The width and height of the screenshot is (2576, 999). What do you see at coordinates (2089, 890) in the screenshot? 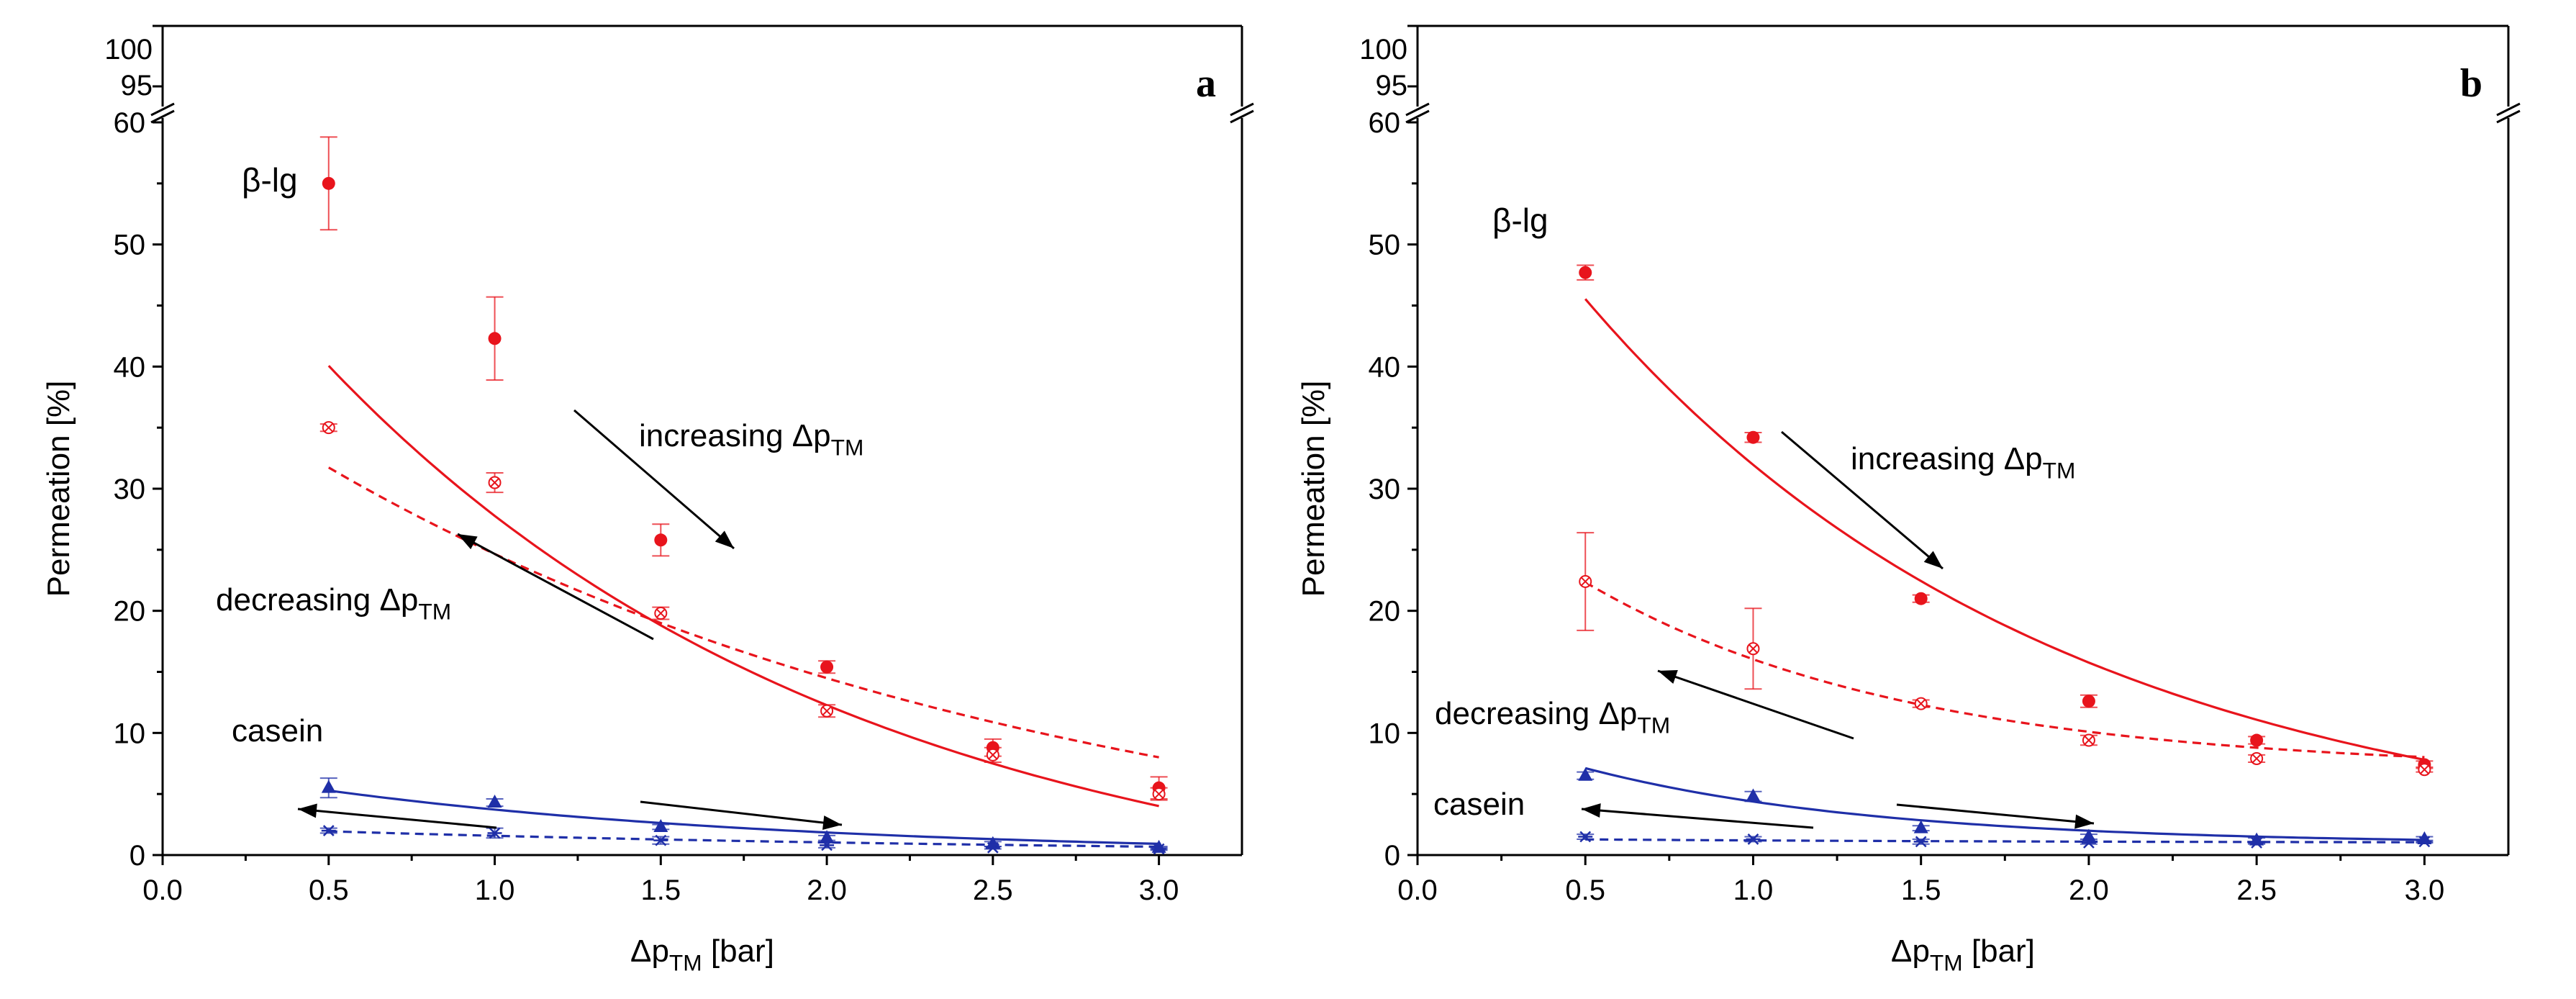
I see `x-tick-label: 2.0` at bounding box center [2089, 890].